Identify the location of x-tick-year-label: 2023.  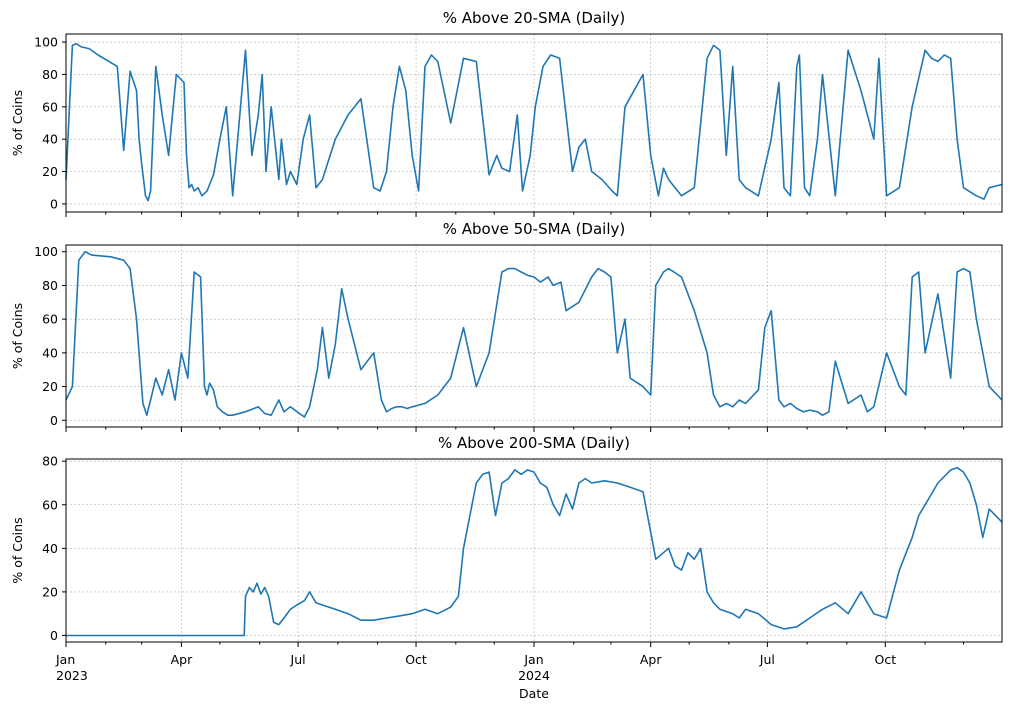
(72, 675).